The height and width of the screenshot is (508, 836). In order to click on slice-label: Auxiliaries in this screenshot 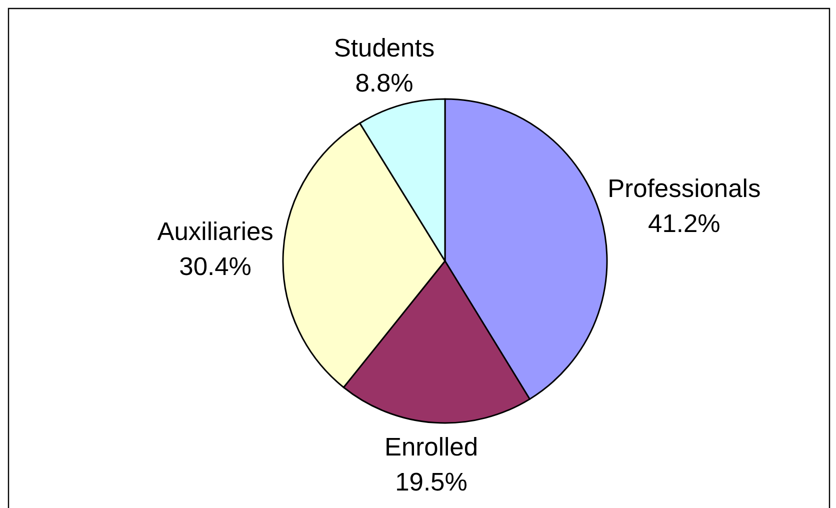, I will do `click(215, 232)`.